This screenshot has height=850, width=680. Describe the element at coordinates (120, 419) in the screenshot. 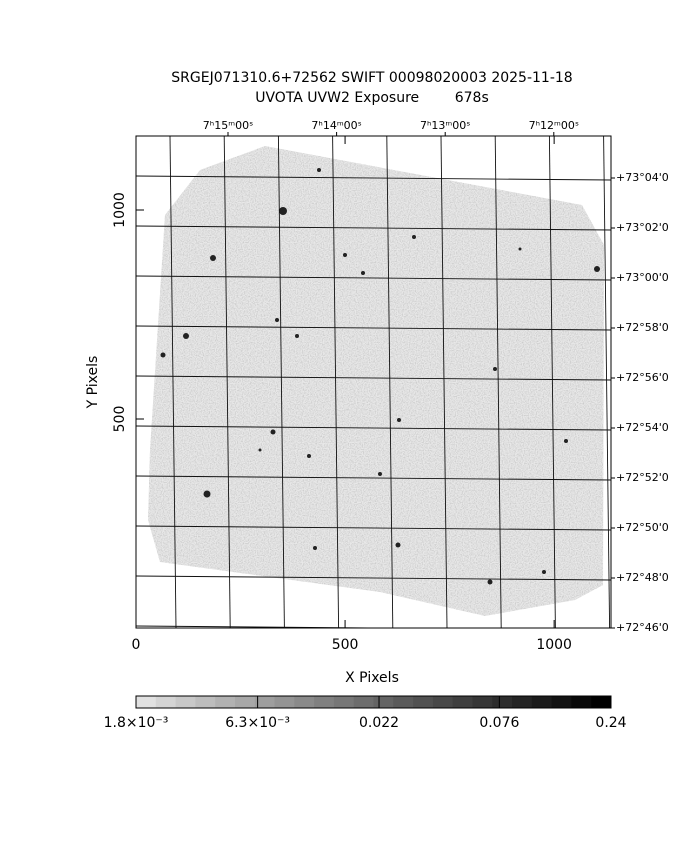

I see `y-tick-label: 500` at that location.